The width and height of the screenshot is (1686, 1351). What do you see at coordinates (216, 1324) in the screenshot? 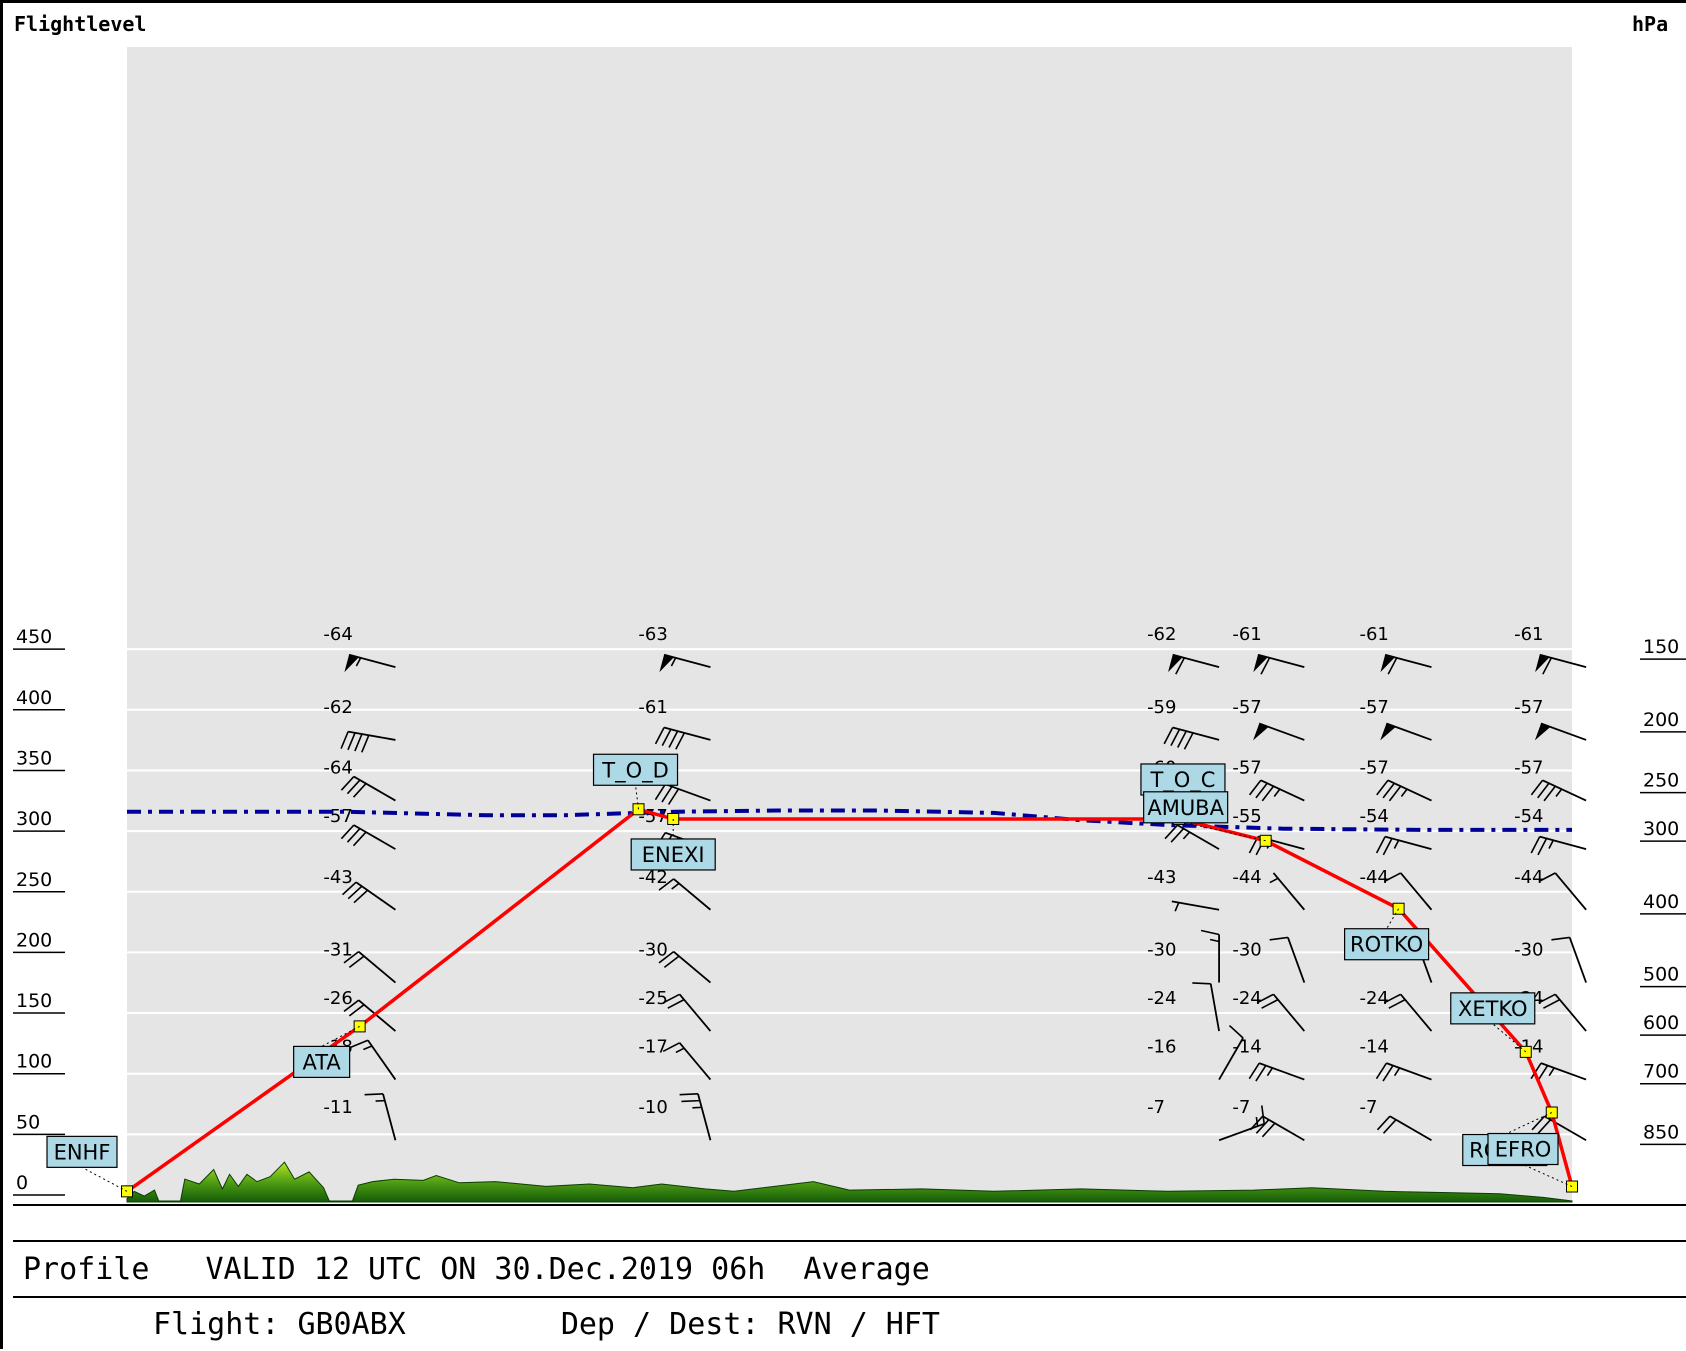
I see `footer-flight-label: Flight:` at bounding box center [216, 1324].